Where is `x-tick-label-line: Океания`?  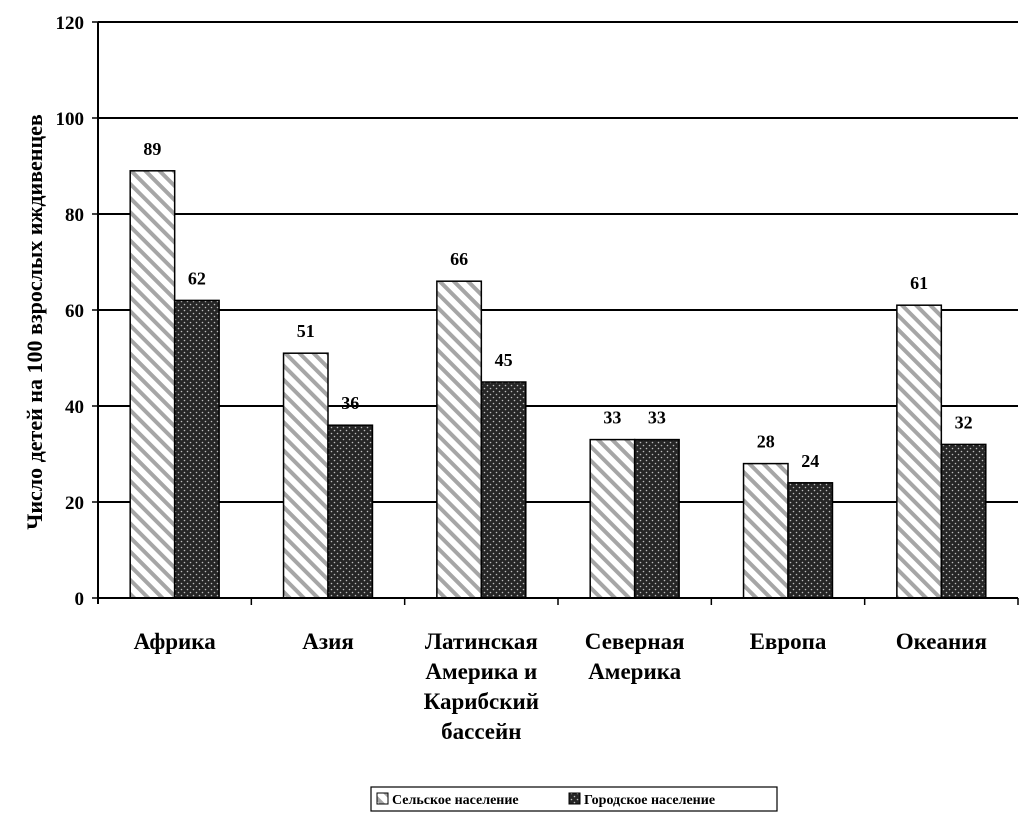
x-tick-label-line: Океания is located at coordinates (941, 641).